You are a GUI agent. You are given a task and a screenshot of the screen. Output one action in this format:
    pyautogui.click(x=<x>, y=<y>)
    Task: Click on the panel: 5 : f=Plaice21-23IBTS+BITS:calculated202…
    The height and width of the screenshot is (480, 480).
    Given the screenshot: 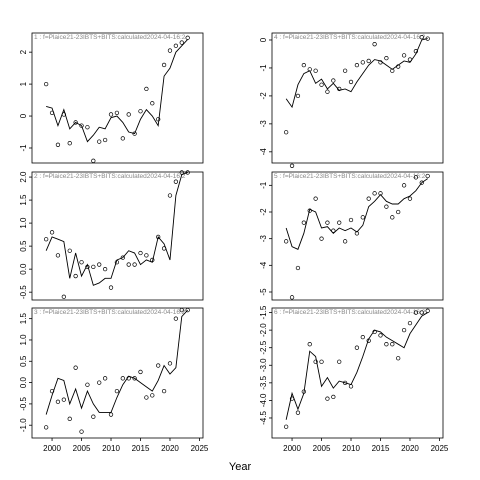 What is the action you would take?
    pyautogui.click(x=351, y=236)
    